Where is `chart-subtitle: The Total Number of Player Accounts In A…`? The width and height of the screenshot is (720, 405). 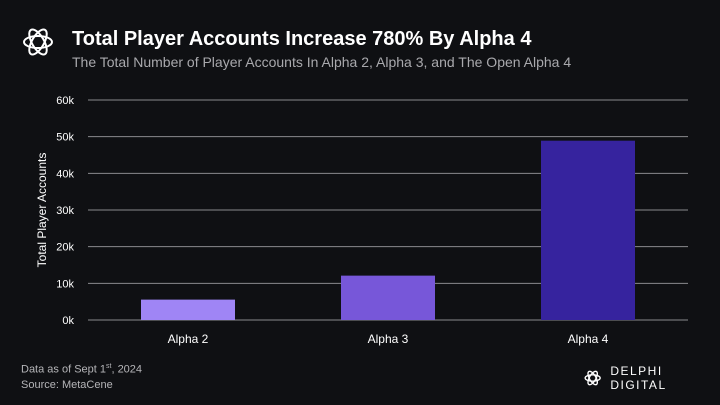 chart-subtitle: The Total Number of Player Accounts In A… is located at coordinates (322, 62).